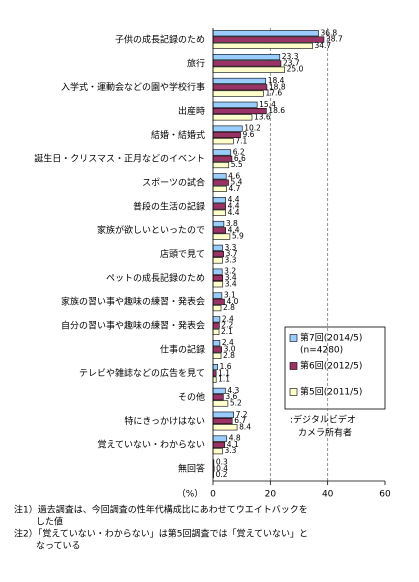  What do you see at coordinates (133, 302) in the screenshot?
I see `category-label: 家族の習い事や趣味の練習・発表会` at bounding box center [133, 302].